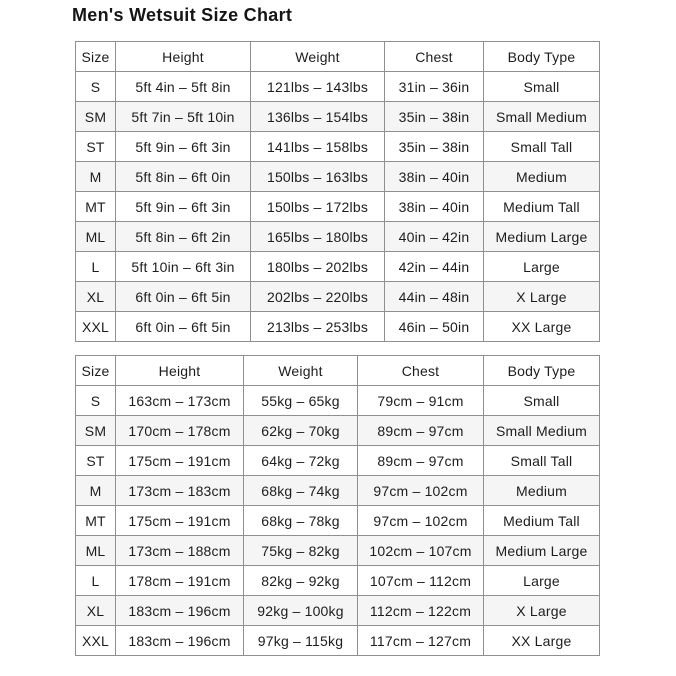 This screenshot has width=676, height=676. What do you see at coordinates (434, 326) in the screenshot?
I see `table-cell: 46in – 50in` at bounding box center [434, 326].